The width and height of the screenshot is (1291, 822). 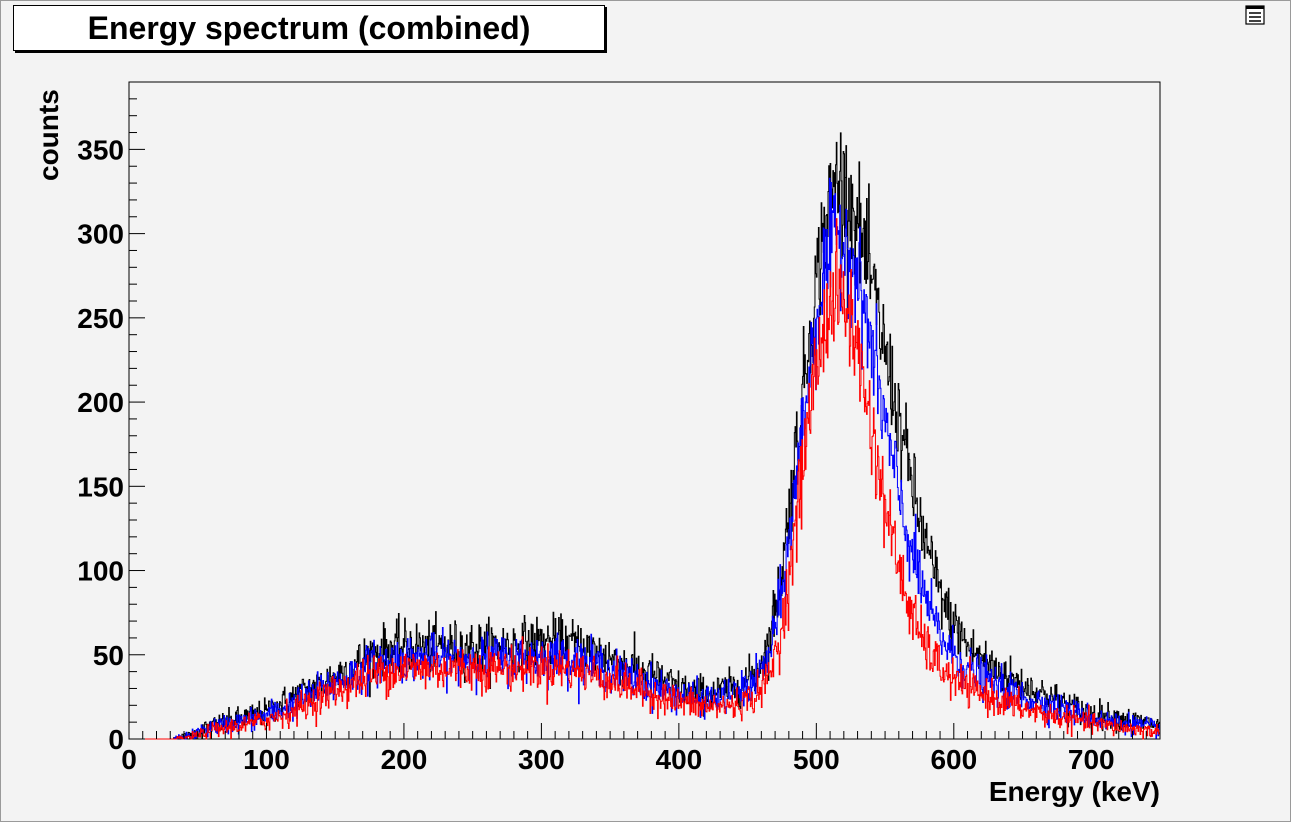 What do you see at coordinates (100, 149) in the screenshot?
I see `y-tick-label: 350` at bounding box center [100, 149].